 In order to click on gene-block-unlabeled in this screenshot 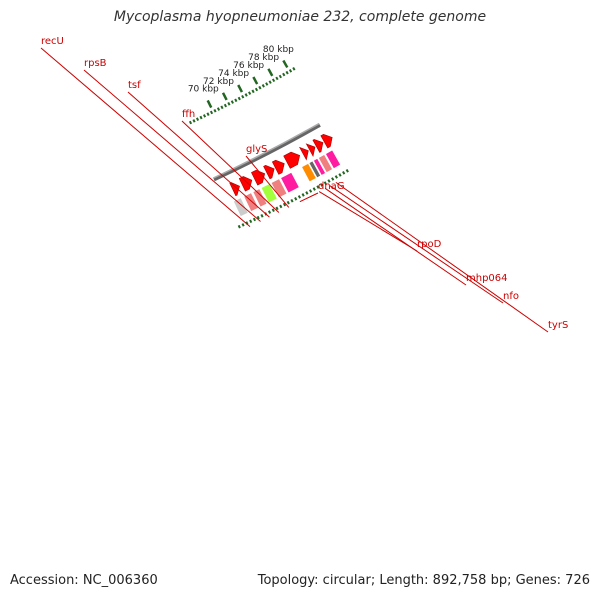, I will do `click(333, 159)`.